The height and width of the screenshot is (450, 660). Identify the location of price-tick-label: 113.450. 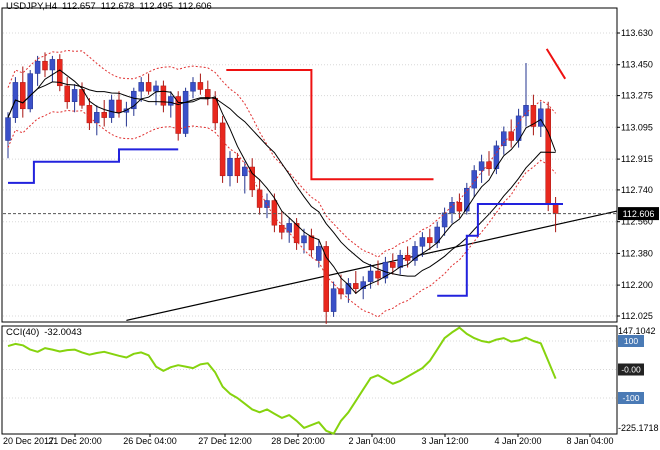
(637, 65).